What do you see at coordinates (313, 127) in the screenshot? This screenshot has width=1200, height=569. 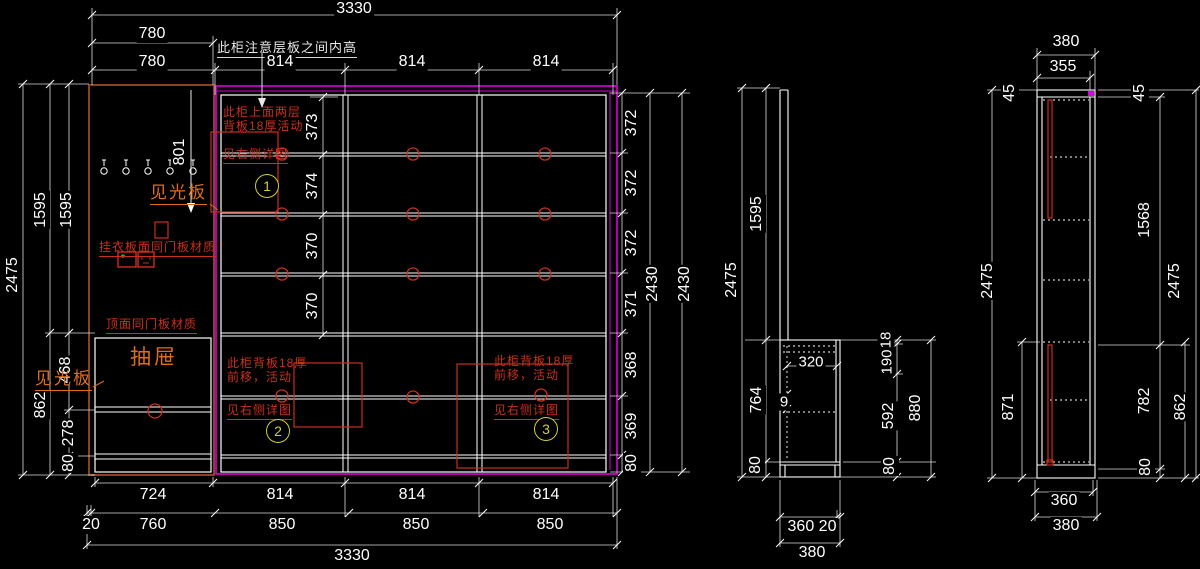 I see `dim-inner-373: 373` at bounding box center [313, 127].